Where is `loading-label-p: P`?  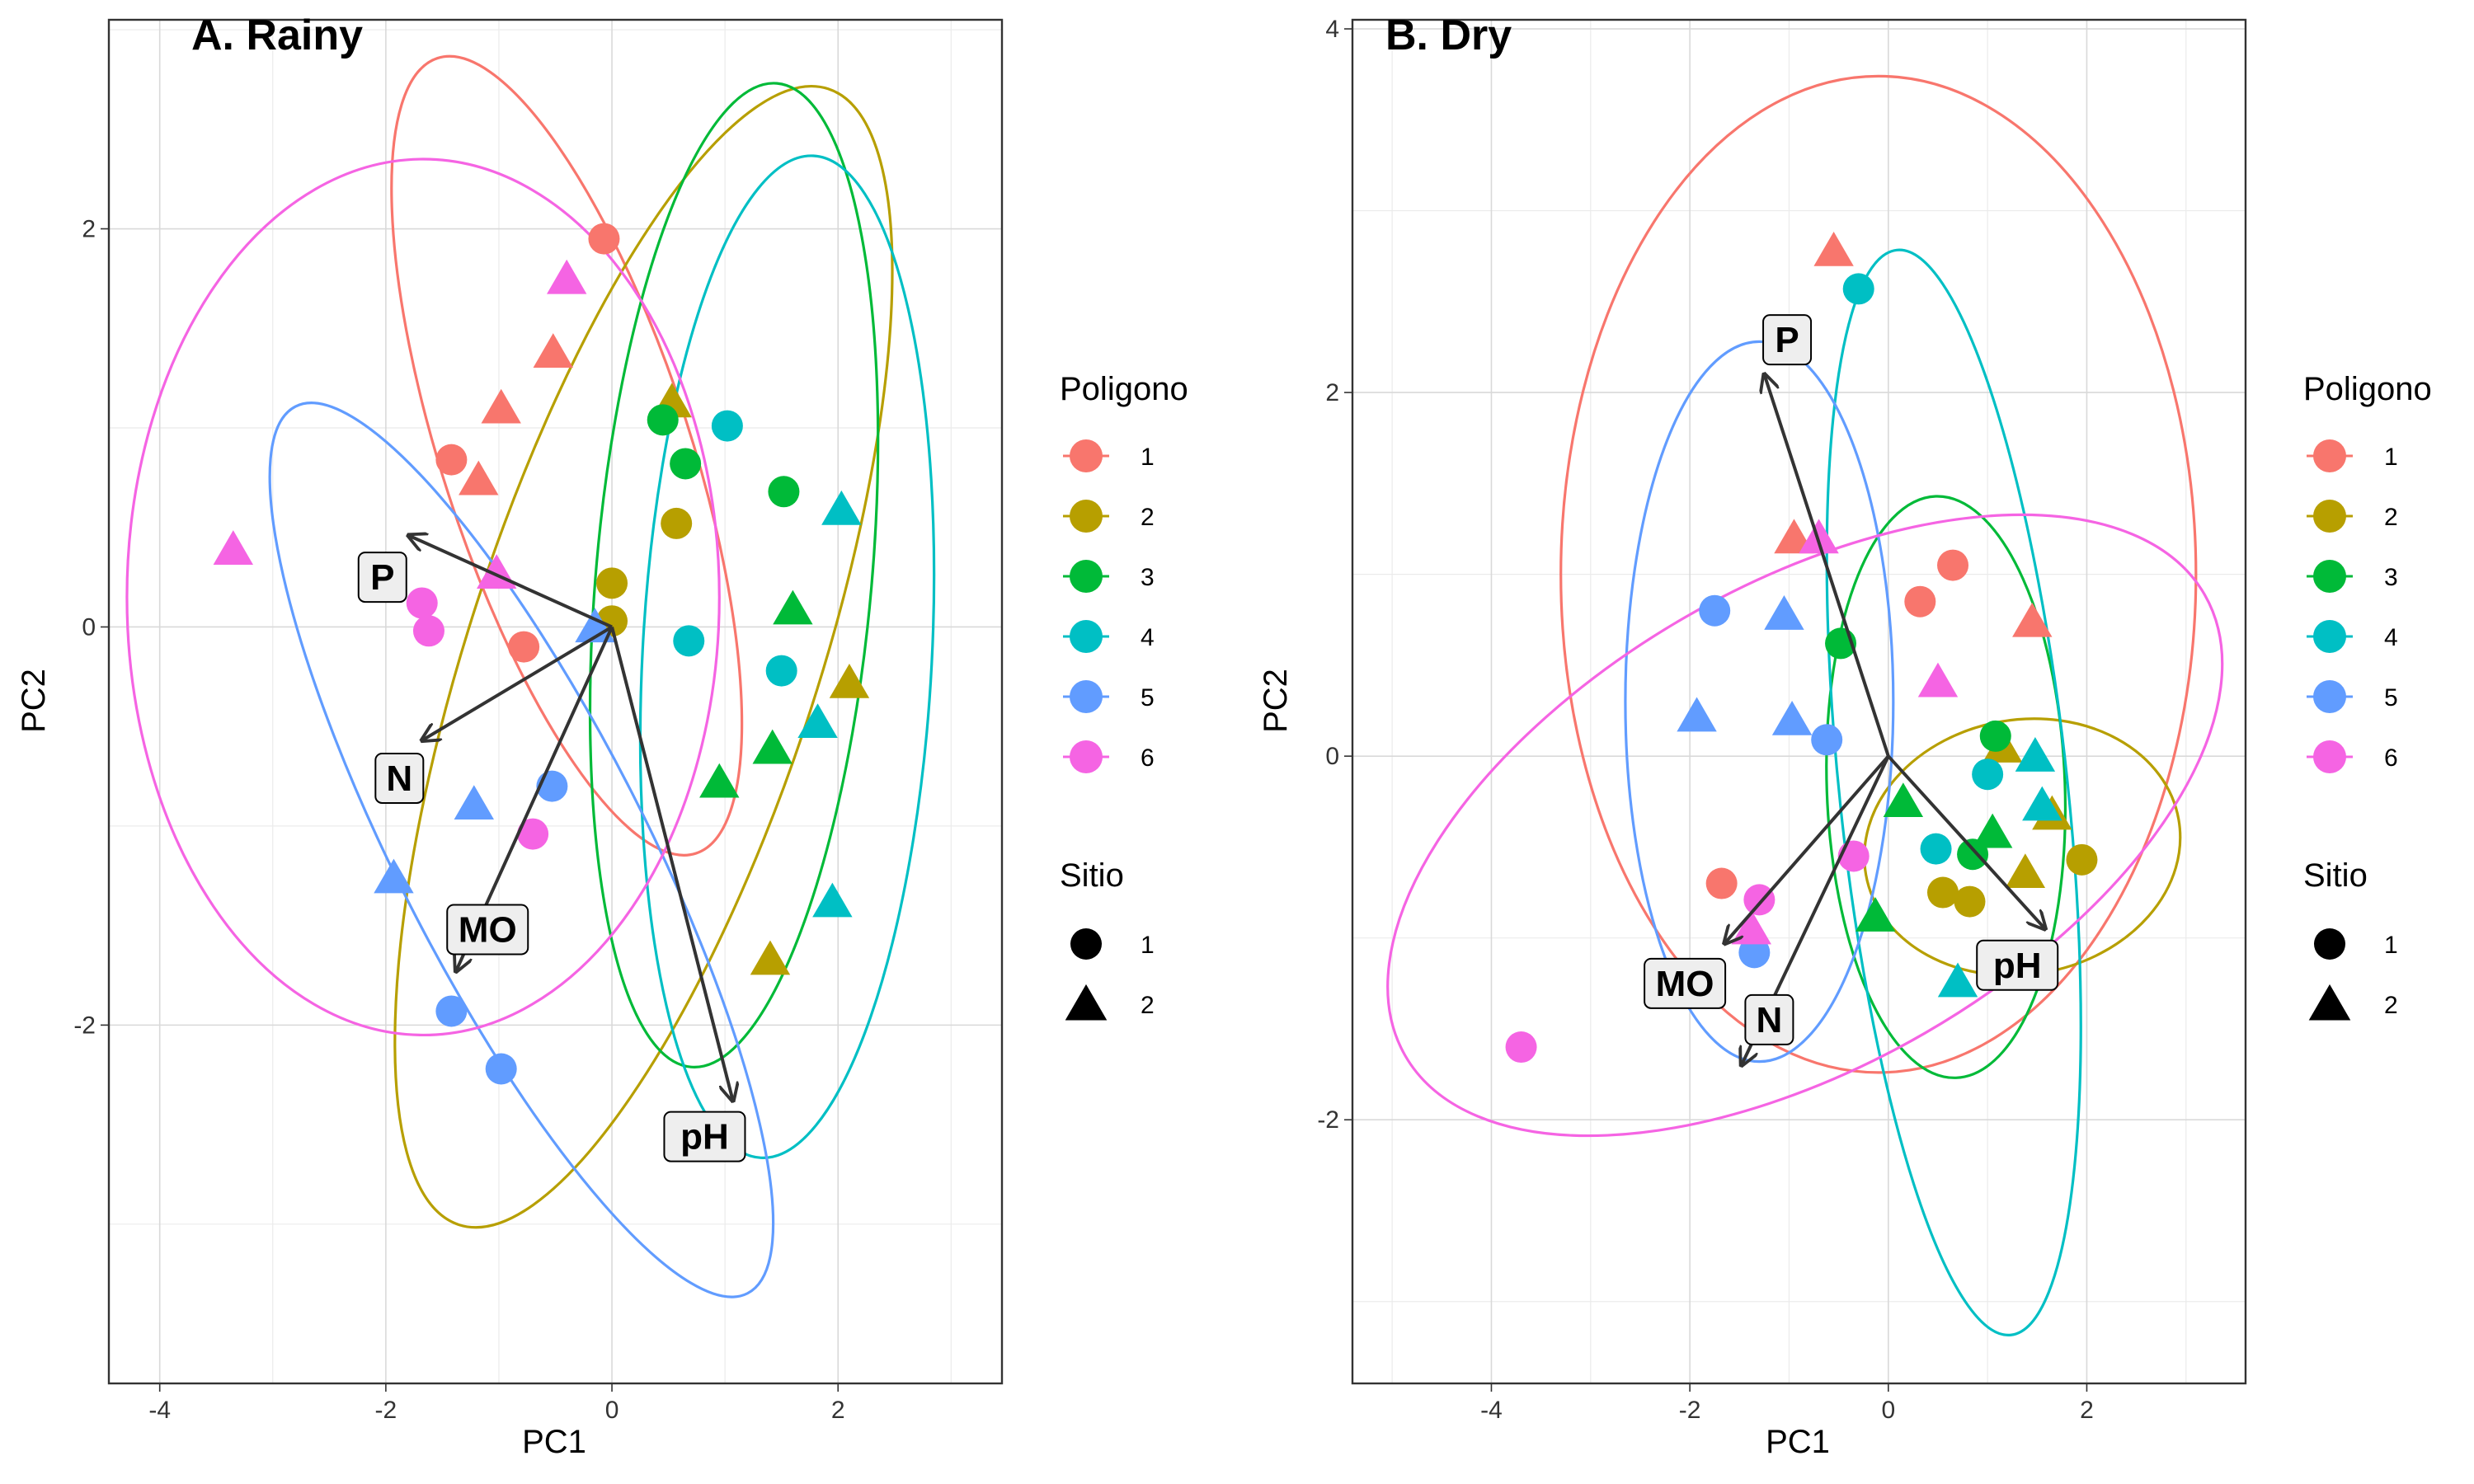
loading-label-p: P is located at coordinates (1787, 340).